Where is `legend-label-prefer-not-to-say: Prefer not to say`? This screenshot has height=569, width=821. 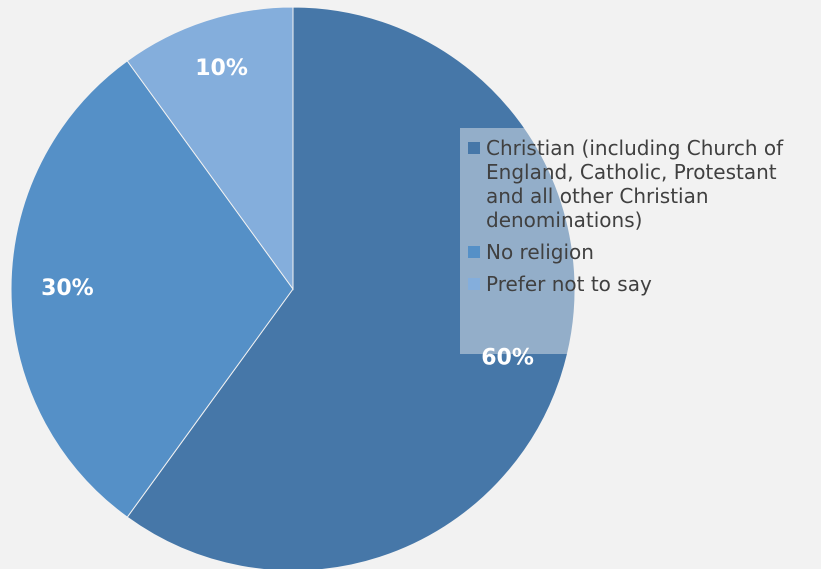 legend-label-prefer-not-to-say: Prefer not to say is located at coordinates (569, 284).